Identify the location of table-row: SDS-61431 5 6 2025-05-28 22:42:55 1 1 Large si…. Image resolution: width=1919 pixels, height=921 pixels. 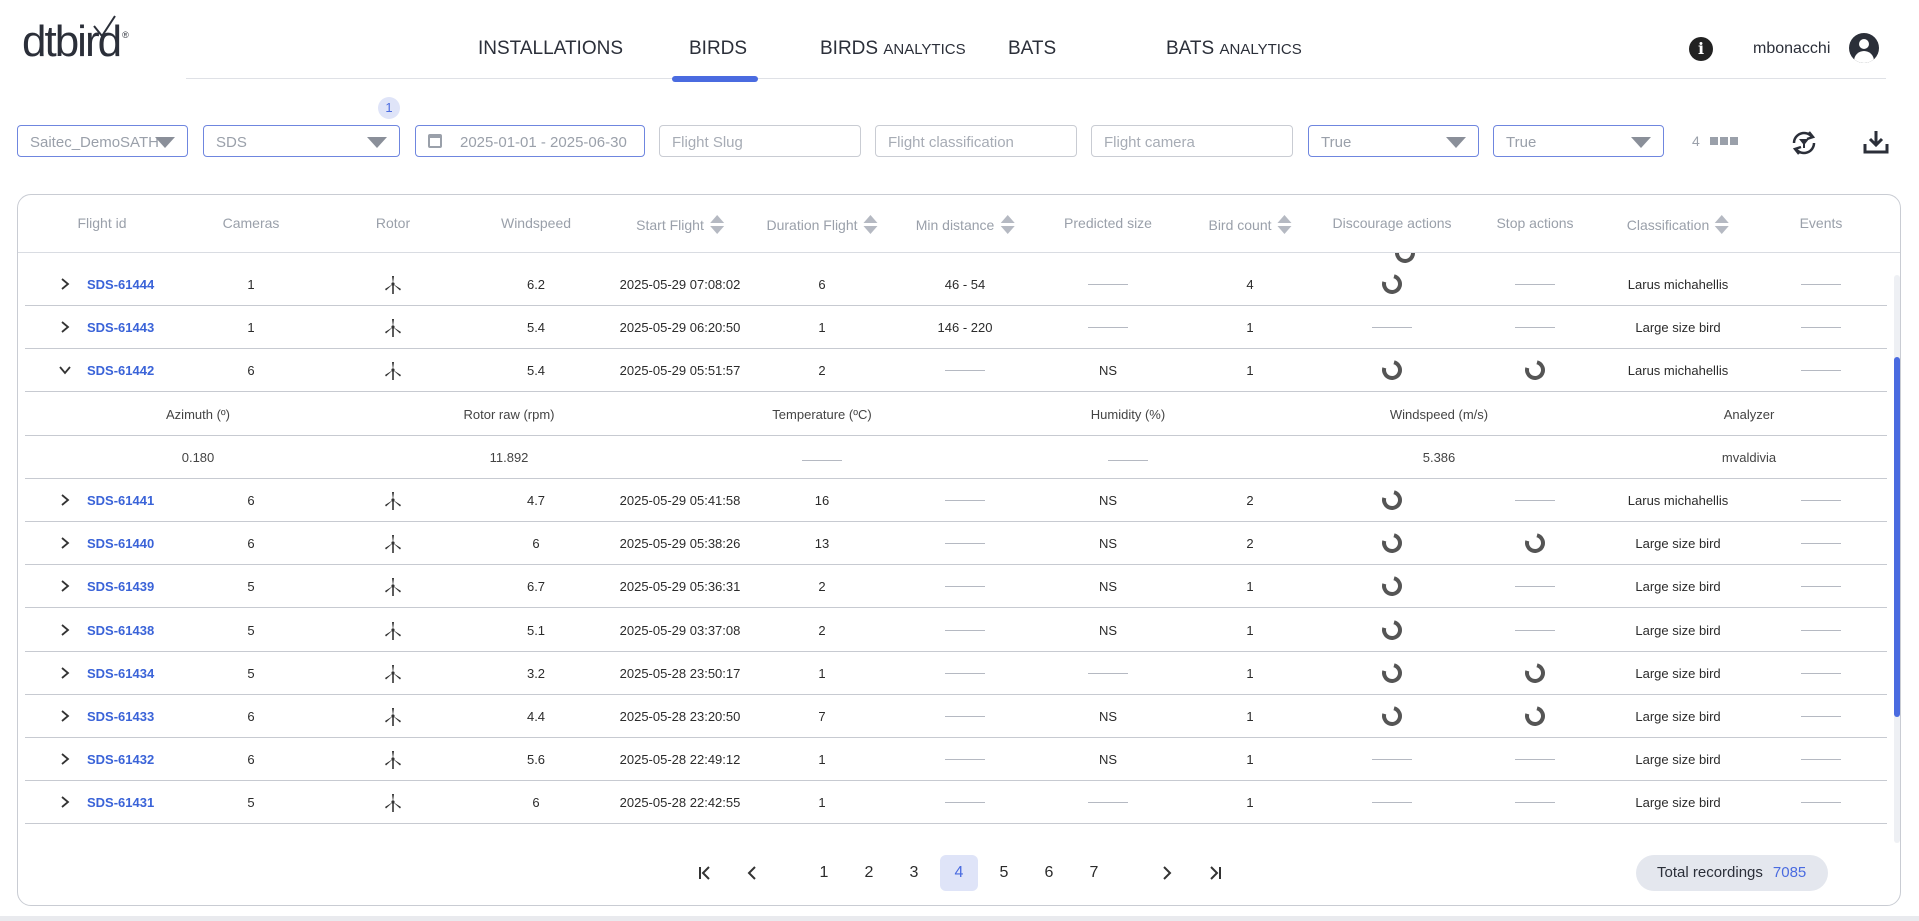
(956, 803).